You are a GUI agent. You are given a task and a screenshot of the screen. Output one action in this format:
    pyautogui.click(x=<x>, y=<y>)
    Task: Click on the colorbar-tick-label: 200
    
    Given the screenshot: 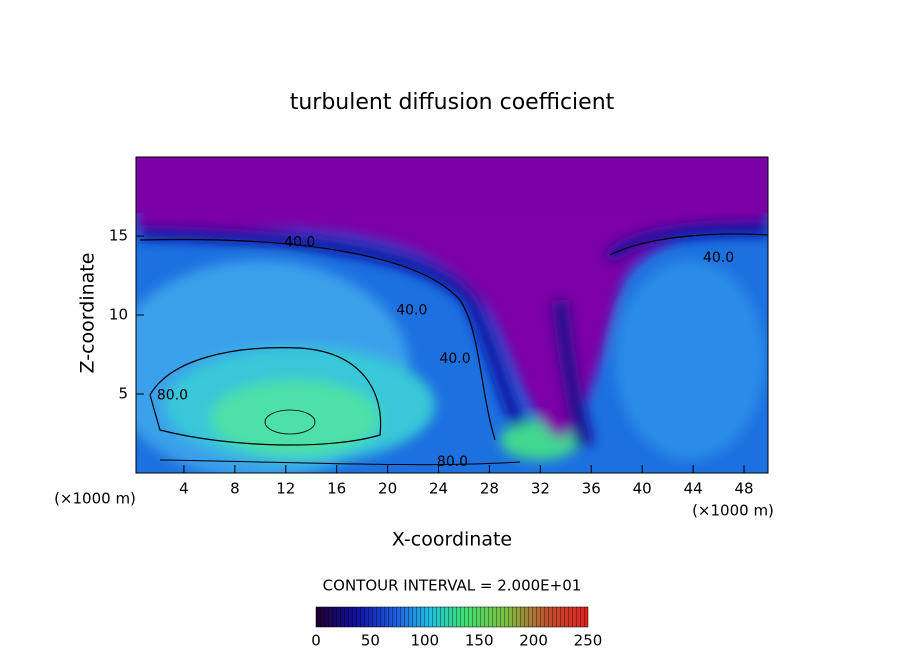 What is the action you would take?
    pyautogui.click(x=533, y=641)
    